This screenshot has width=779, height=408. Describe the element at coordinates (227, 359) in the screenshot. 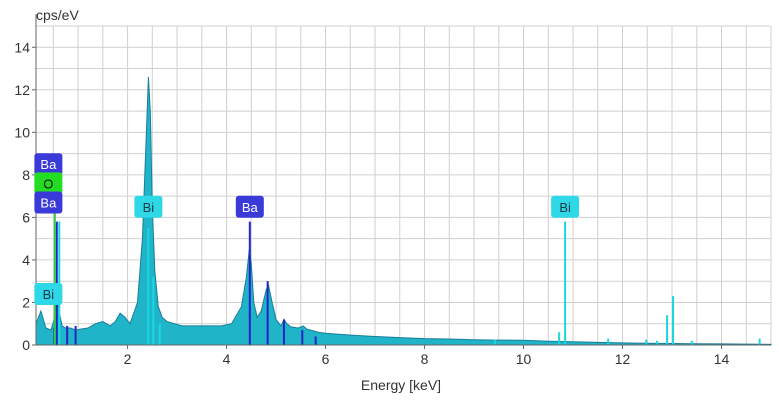

I see `x-tick-label: 4` at that location.